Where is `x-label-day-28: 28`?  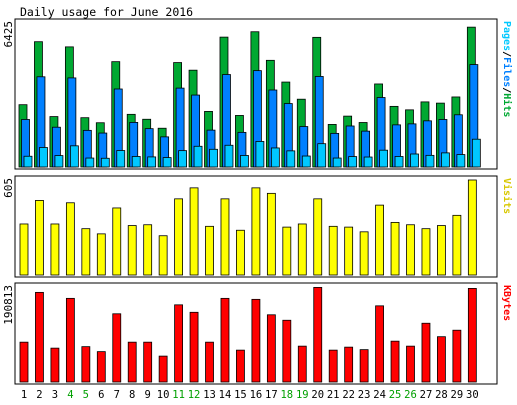
x-label-day-28: 28 is located at coordinates (441, 395).